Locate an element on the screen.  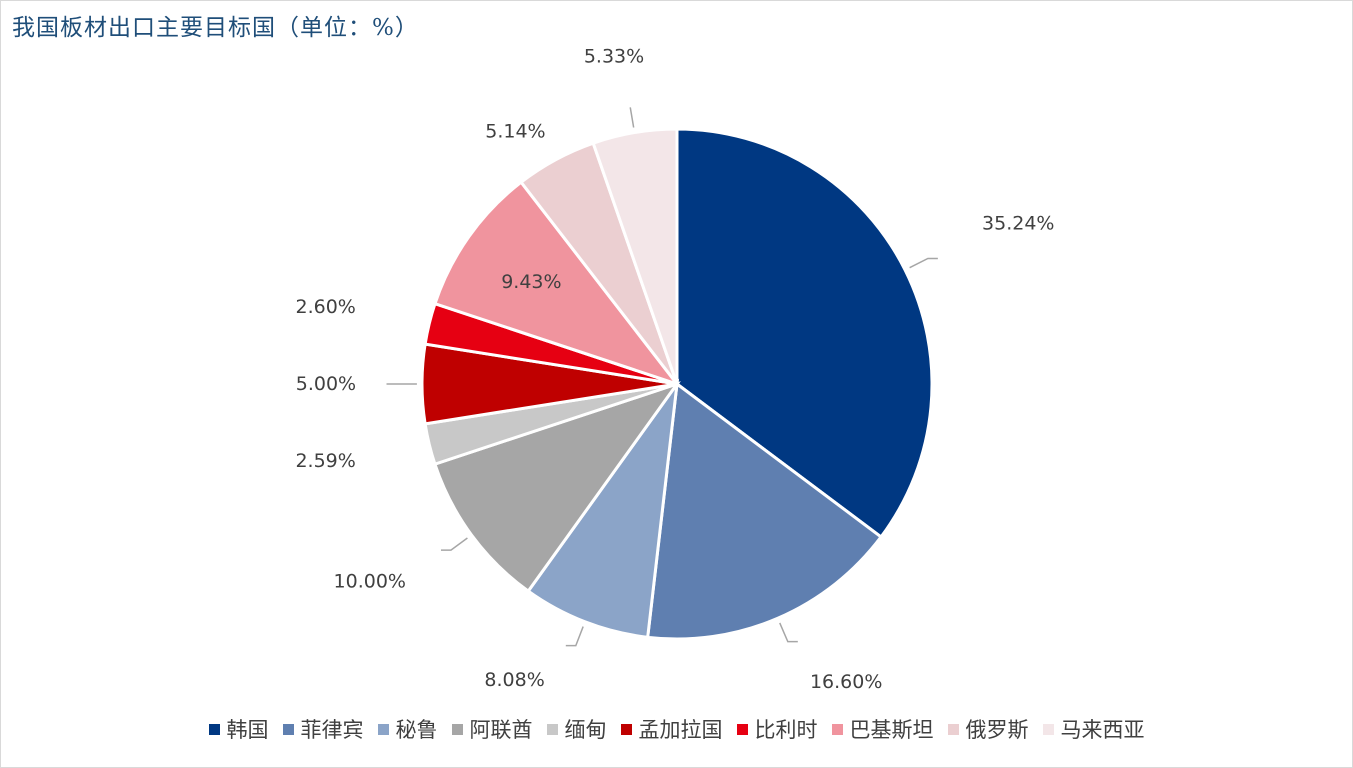
data-label-9: 5.14% is located at coordinates (515, 131).